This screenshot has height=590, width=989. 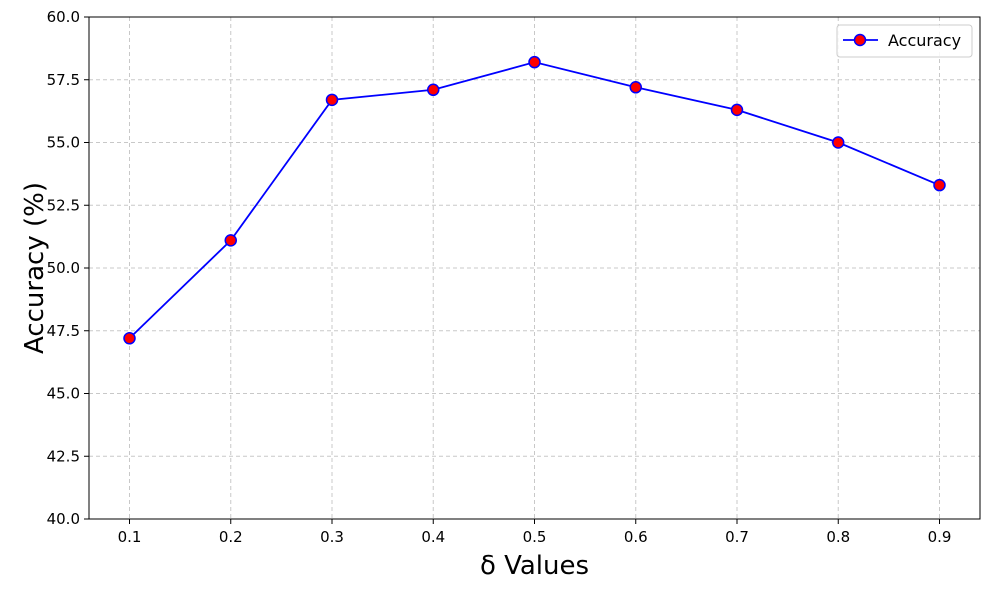 What do you see at coordinates (63, 268) in the screenshot?
I see `y-tick-label: 50.0` at bounding box center [63, 268].